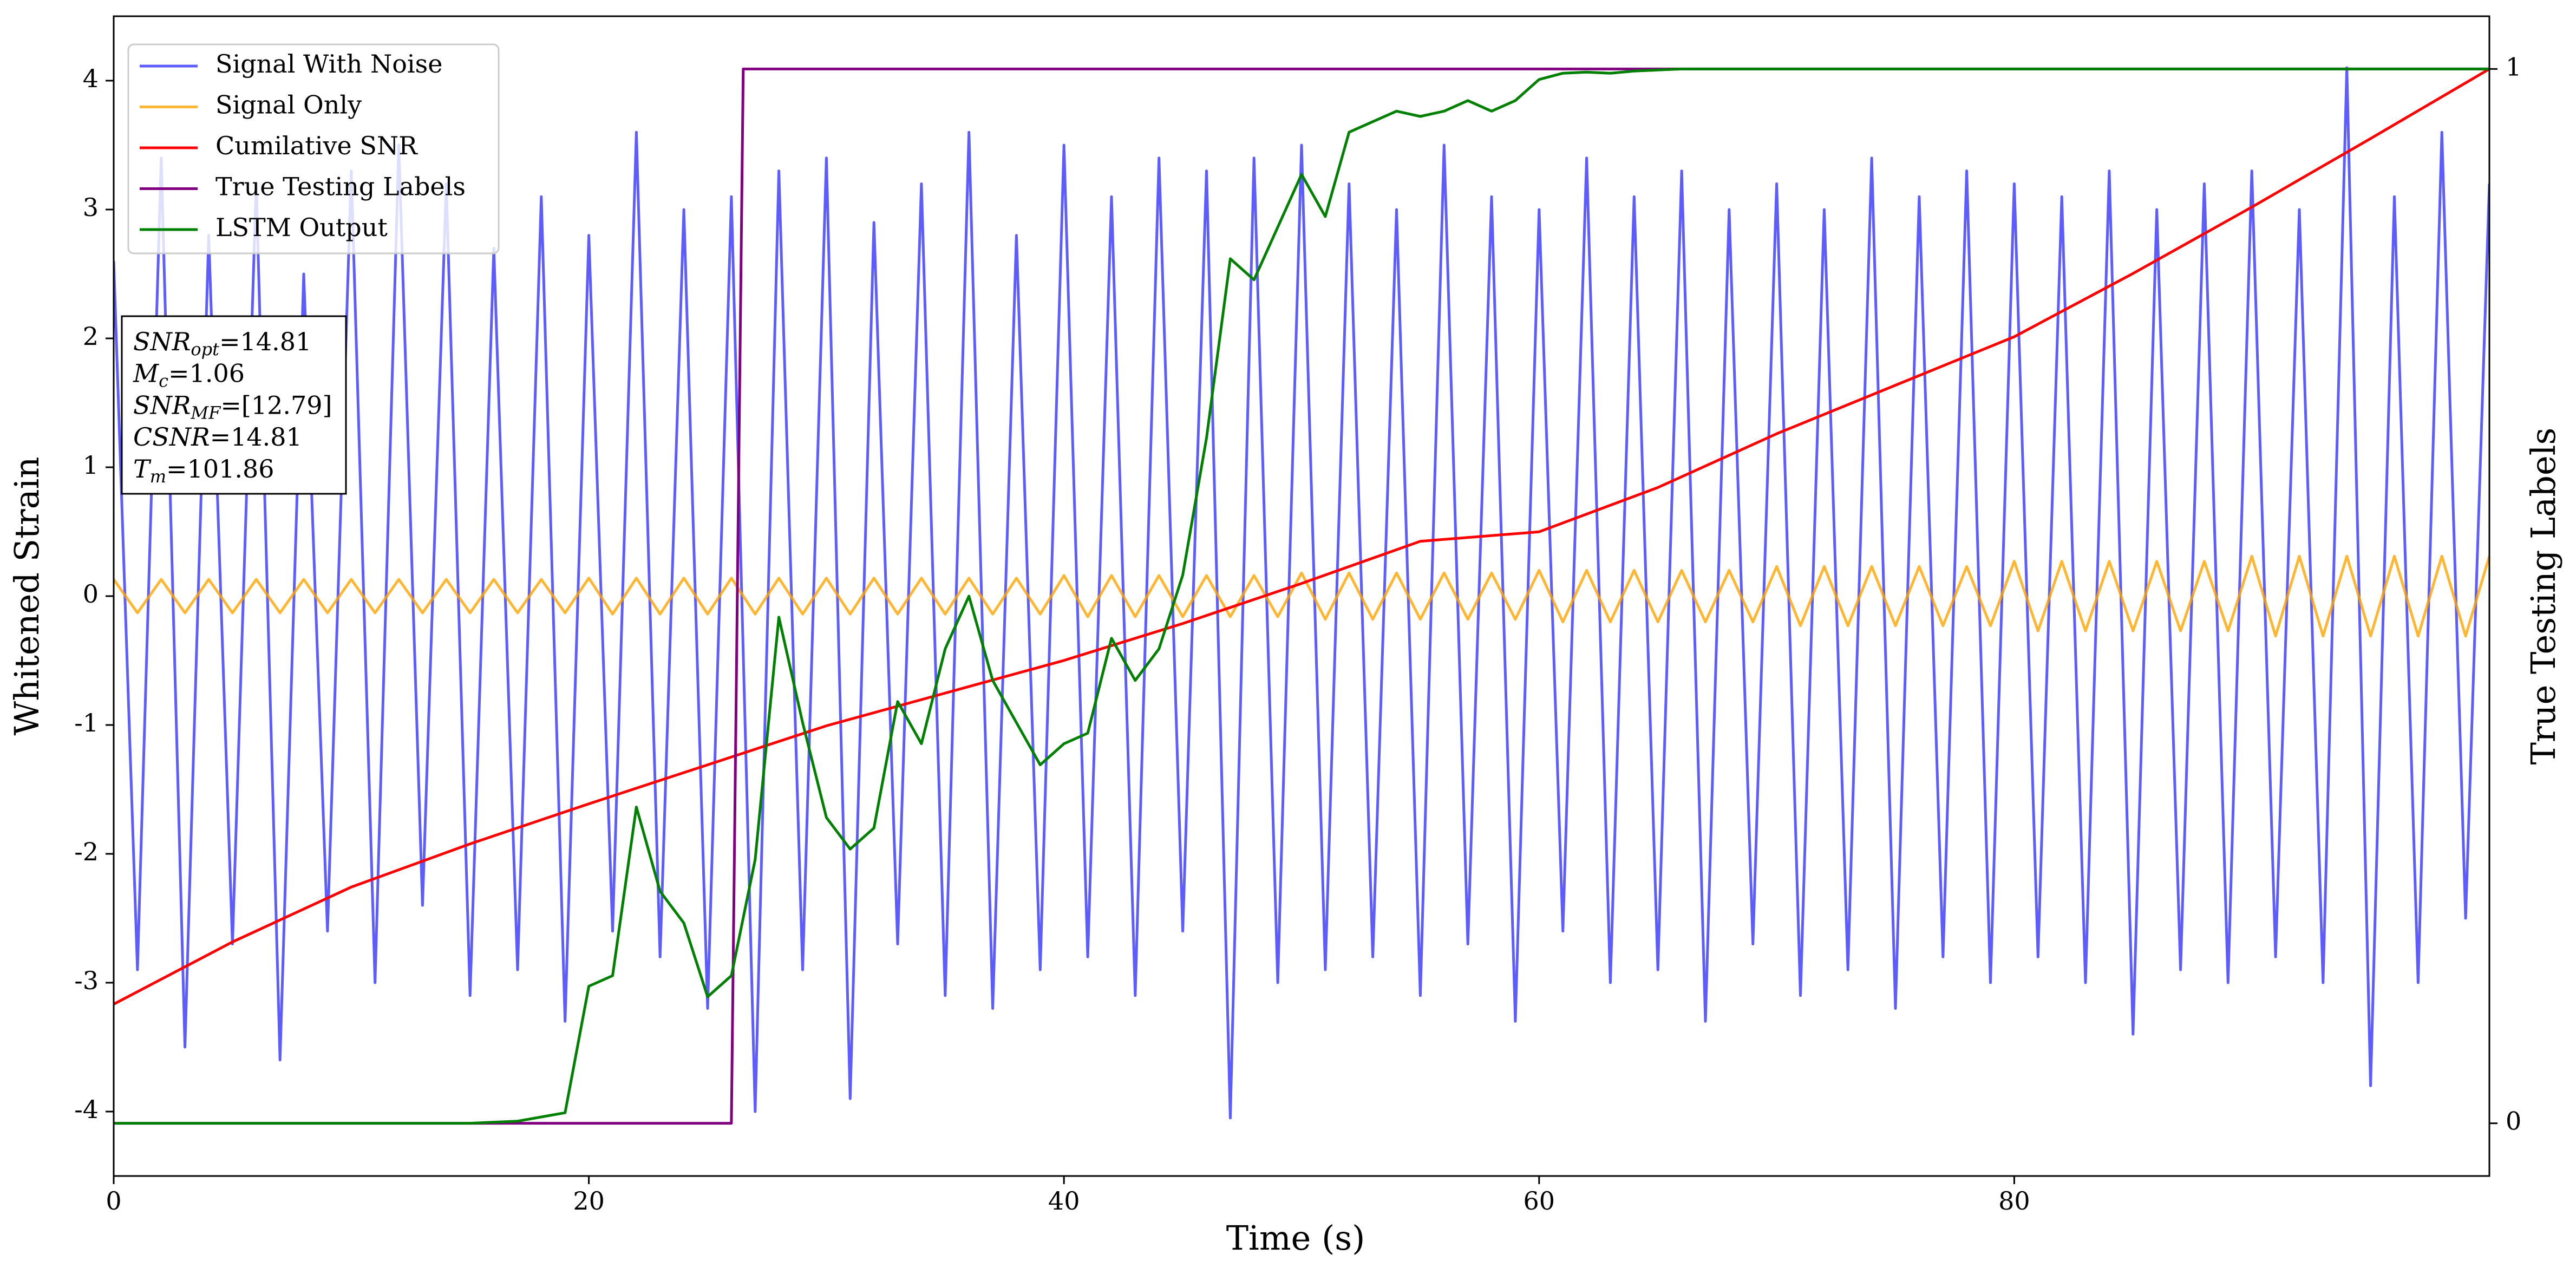  I want to click on annotation-line: Tm=101.86, so click(203, 470).